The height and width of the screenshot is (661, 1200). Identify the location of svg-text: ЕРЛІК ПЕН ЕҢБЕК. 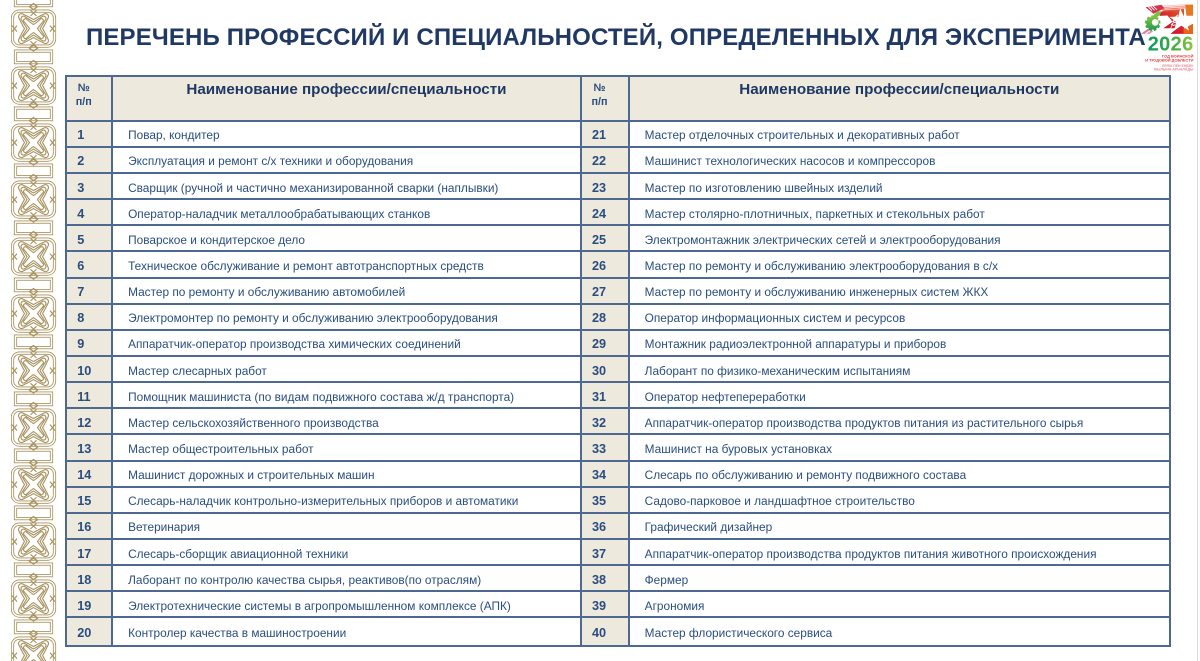
(1178, 66).